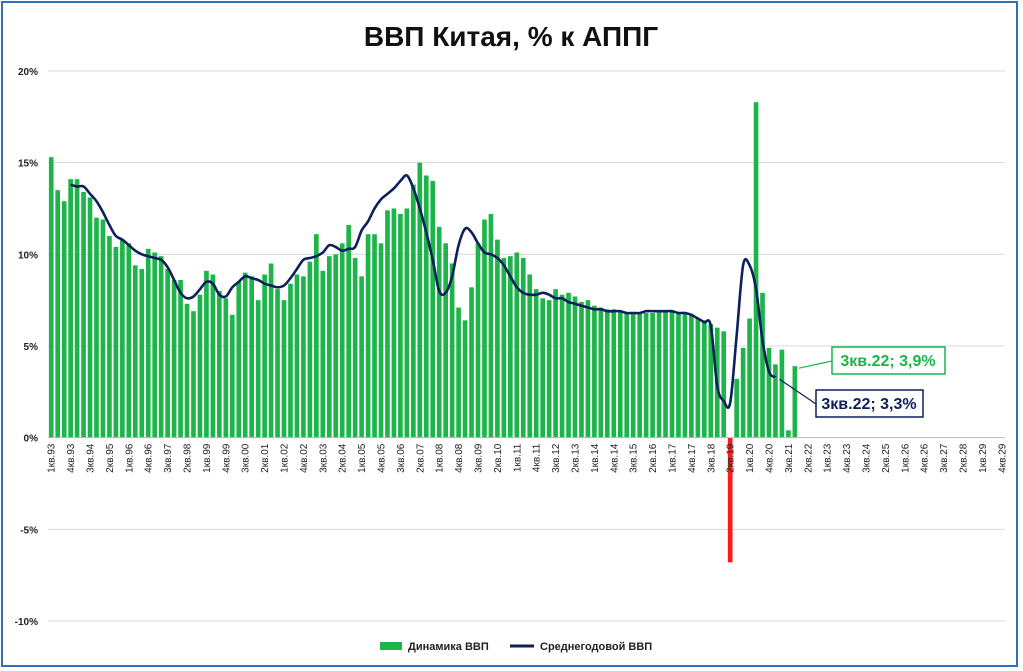 Image resolution: width=1023 pixels, height=671 pixels. I want to click on y-tick-label: -10%, so click(26, 622).